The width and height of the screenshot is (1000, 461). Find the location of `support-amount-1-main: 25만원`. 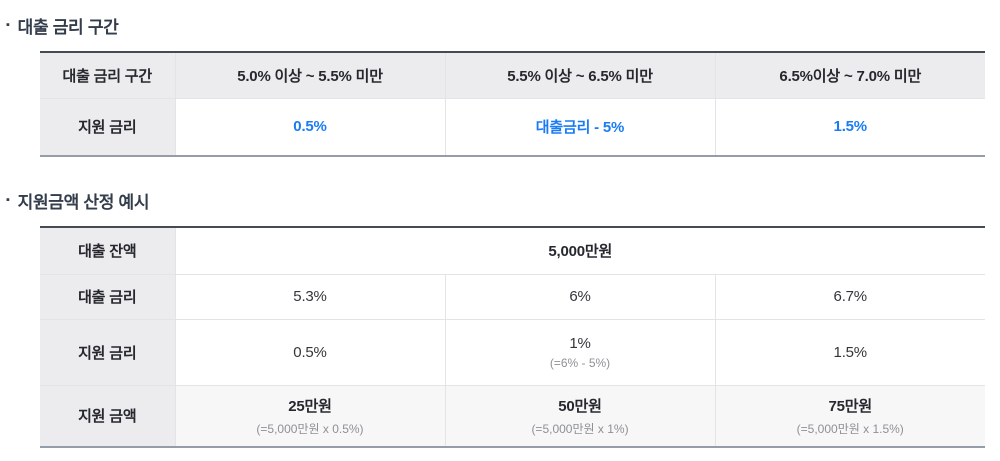

support-amount-1-main: 25만원 is located at coordinates (310, 406).